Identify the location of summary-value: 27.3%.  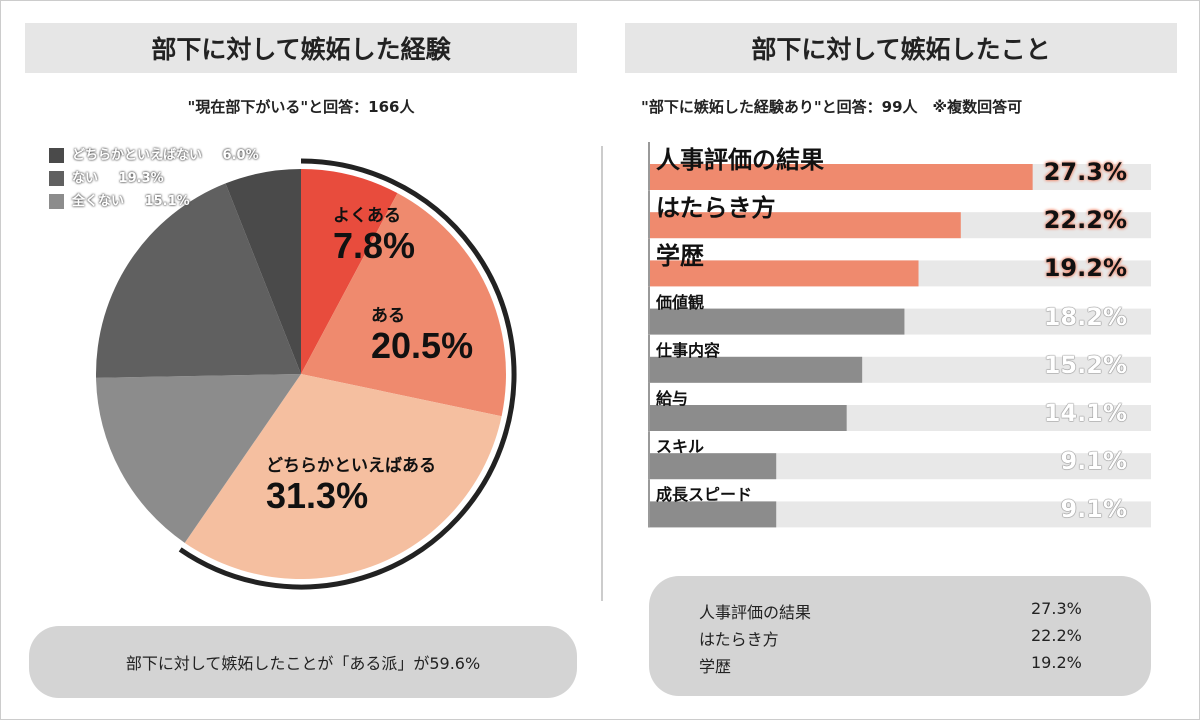
(1056, 608).